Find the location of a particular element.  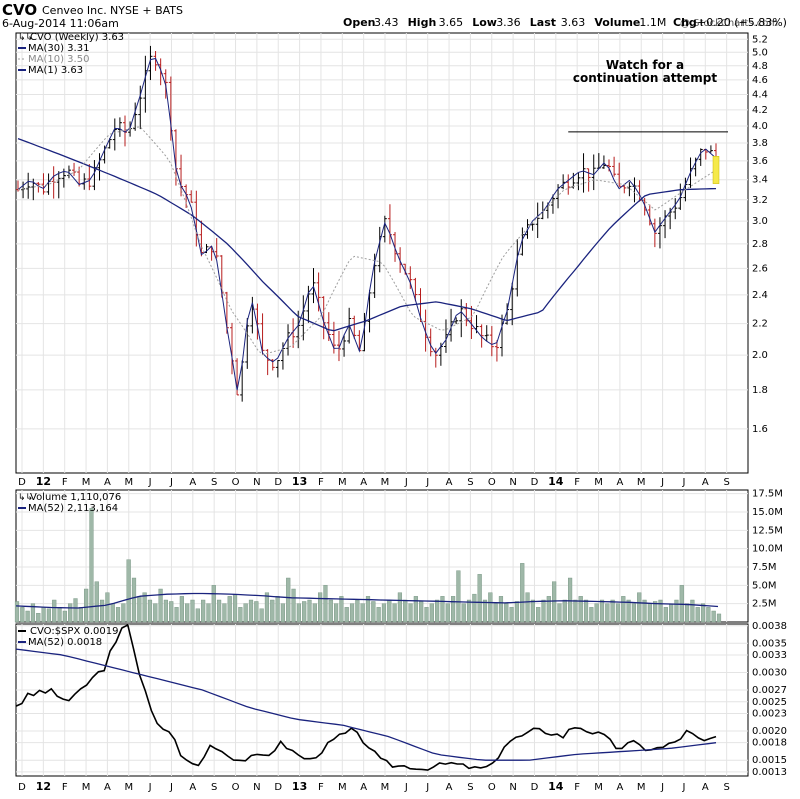

ratio-ma-legend-label: MA(52) 0.0018 is located at coordinates (65, 642).